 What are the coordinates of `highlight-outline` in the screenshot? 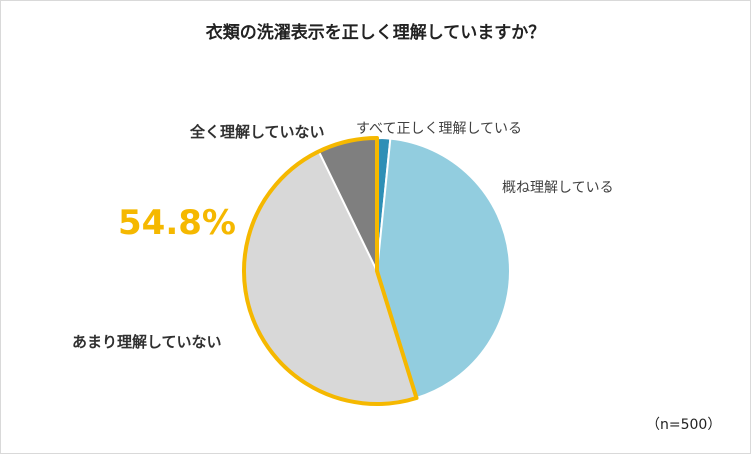 It's located at (330, 271).